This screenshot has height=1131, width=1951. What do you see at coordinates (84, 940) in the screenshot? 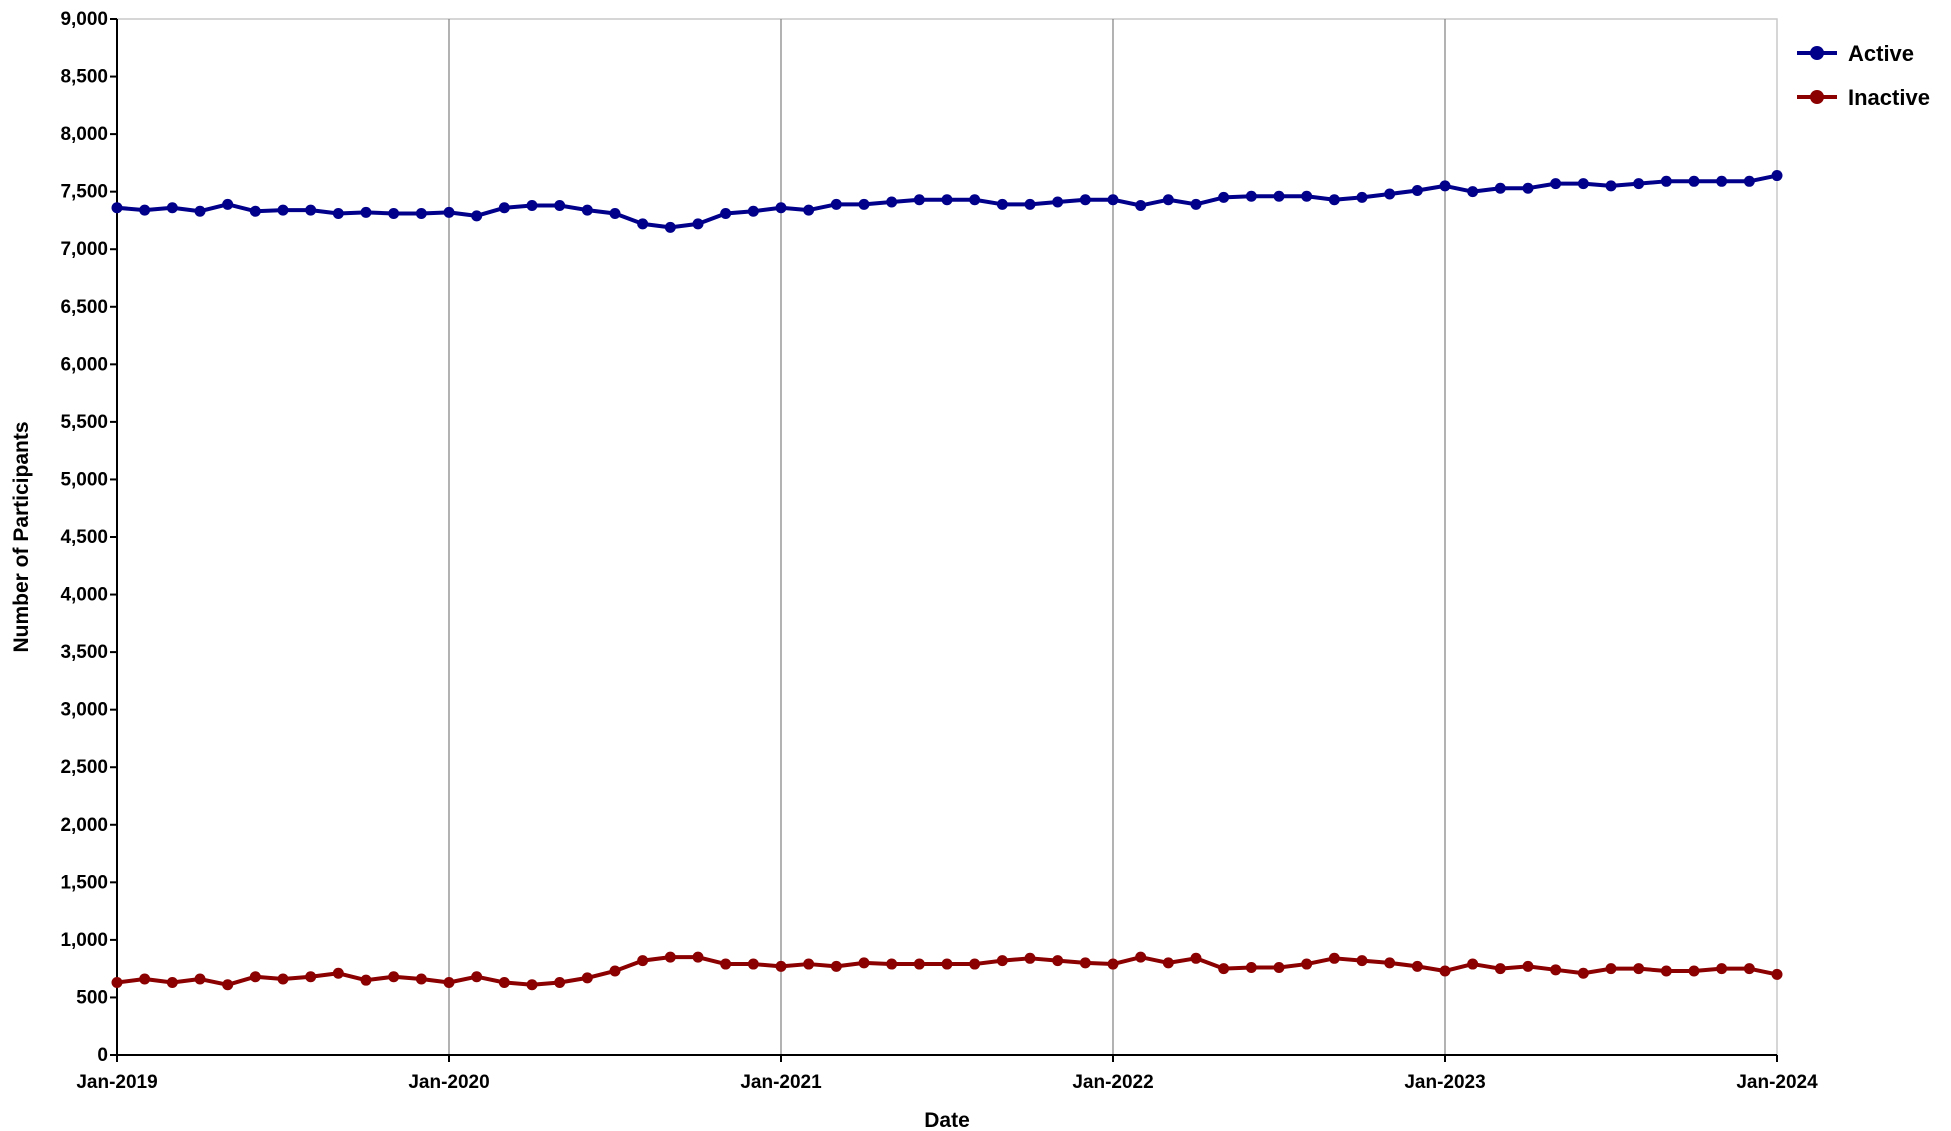
I see `y-tick-label: 1,000` at bounding box center [84, 940].